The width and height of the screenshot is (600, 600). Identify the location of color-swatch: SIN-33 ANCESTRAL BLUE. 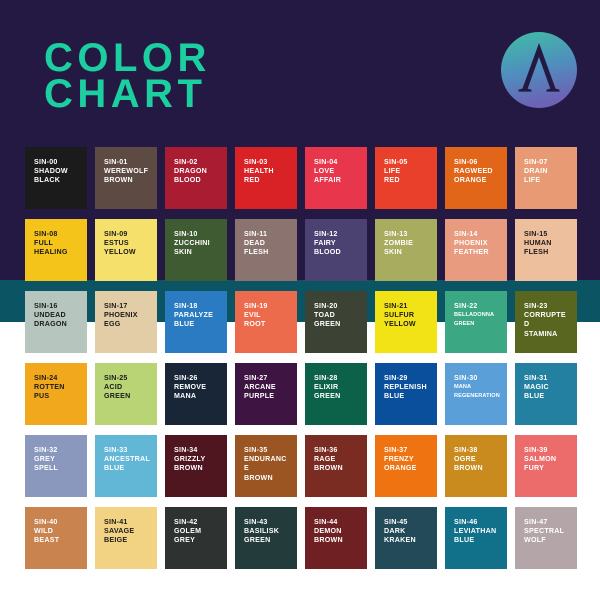
(126, 466).